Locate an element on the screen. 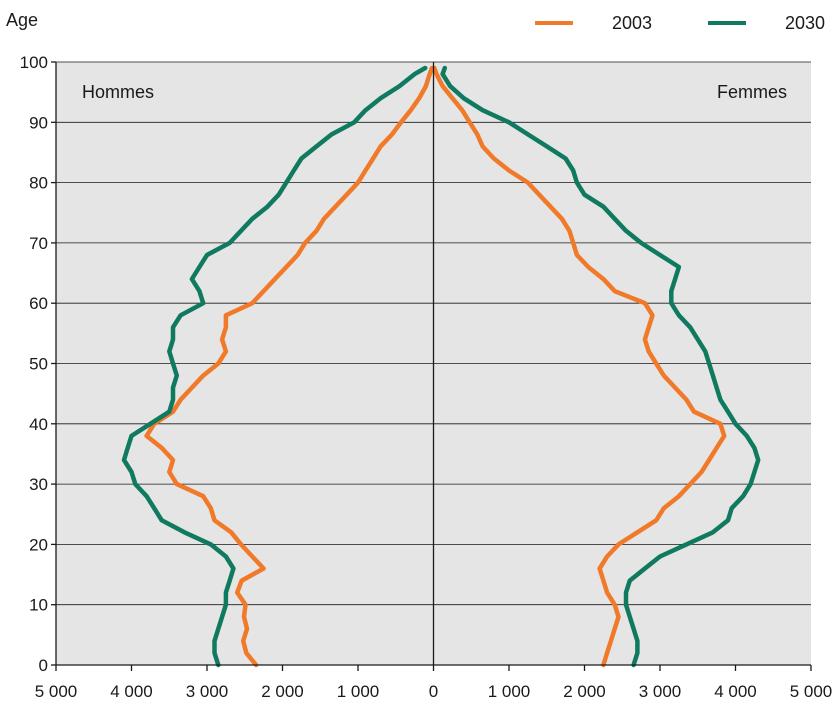 The image size is (839, 708). y-tick-label-90: 90 is located at coordinates (38, 122).